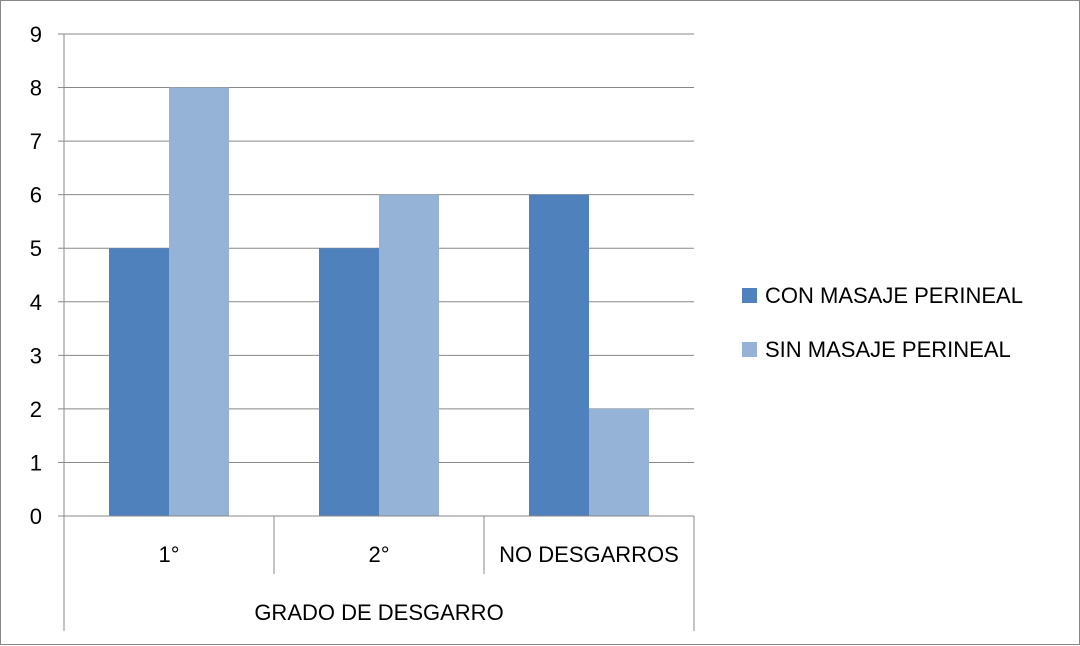  I want to click on y-tick-label: 8, so click(36, 88).